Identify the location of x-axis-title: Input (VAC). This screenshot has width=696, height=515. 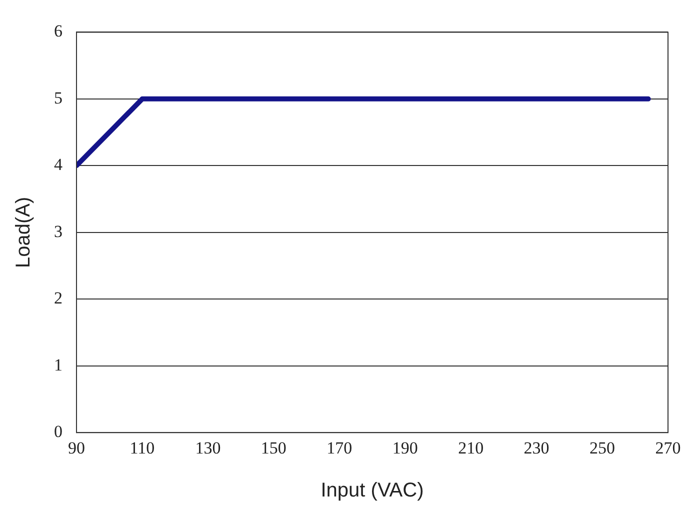
(372, 491).